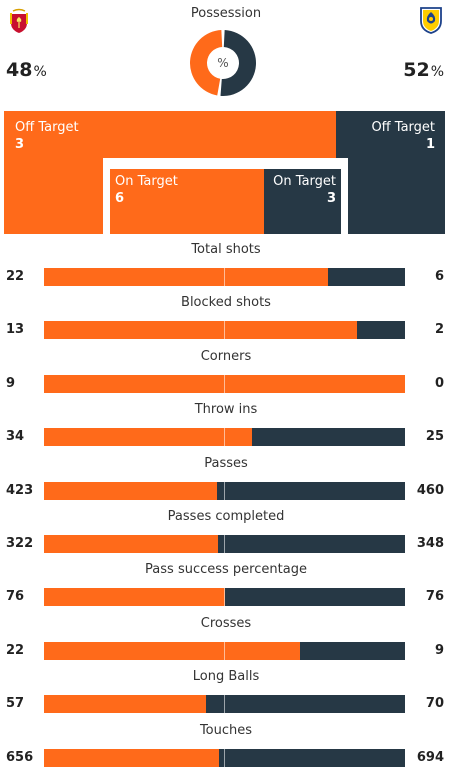  I want to click on home-stat-value: 9, so click(11, 383).